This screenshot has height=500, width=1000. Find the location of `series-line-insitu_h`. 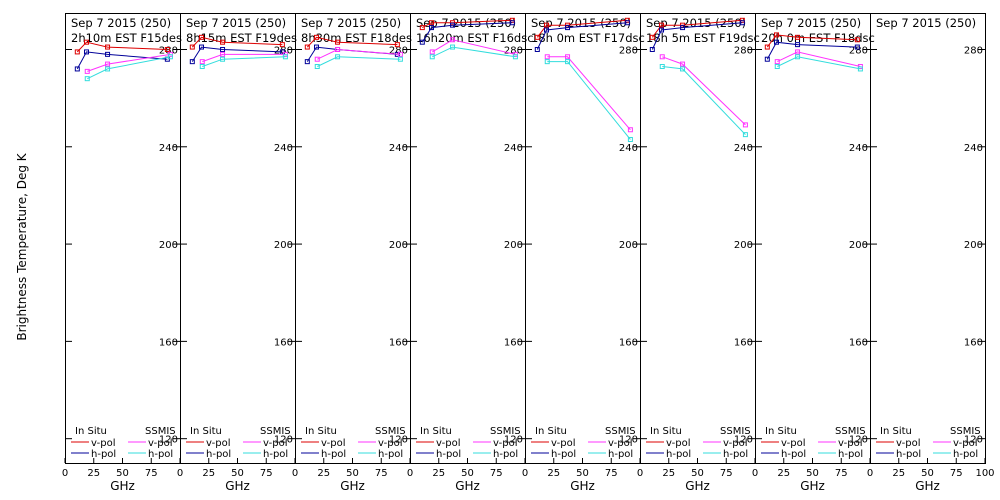

series-line-insitu_h is located at coordinates (697, 36).